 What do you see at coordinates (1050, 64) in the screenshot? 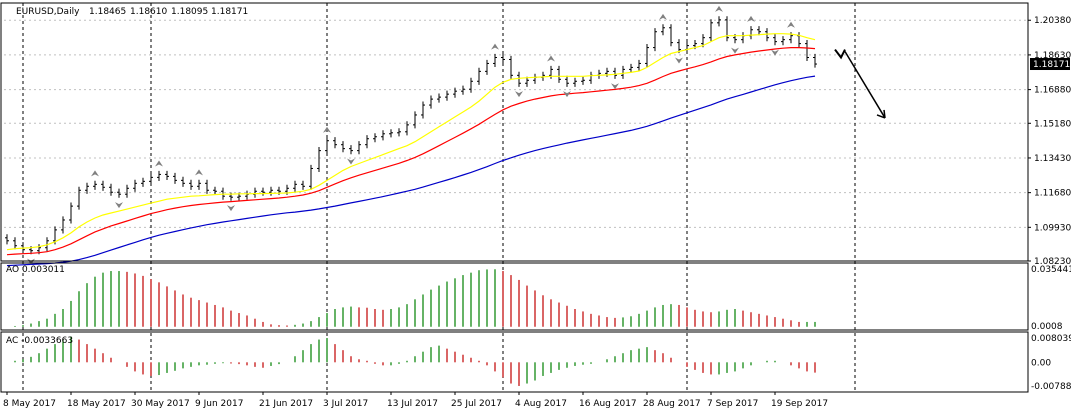
I see `current-price-tag` at bounding box center [1050, 64].